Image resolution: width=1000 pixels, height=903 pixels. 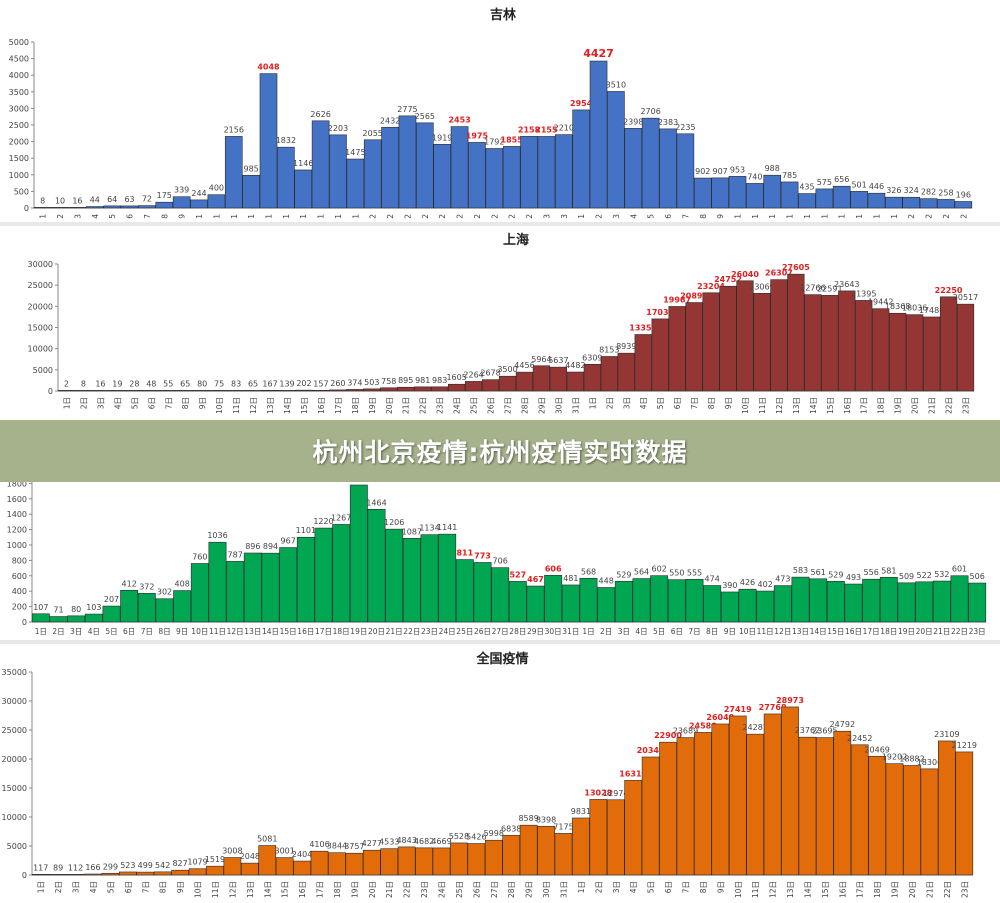 What do you see at coordinates (40, 285) in the screenshot?
I see `y-tick-label: 25000` at bounding box center [40, 285].